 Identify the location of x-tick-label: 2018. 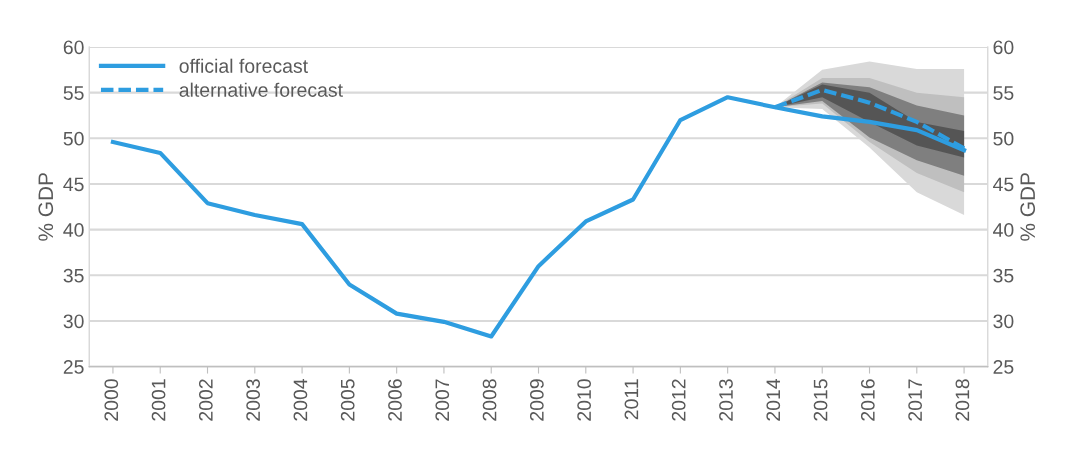
(962, 400).